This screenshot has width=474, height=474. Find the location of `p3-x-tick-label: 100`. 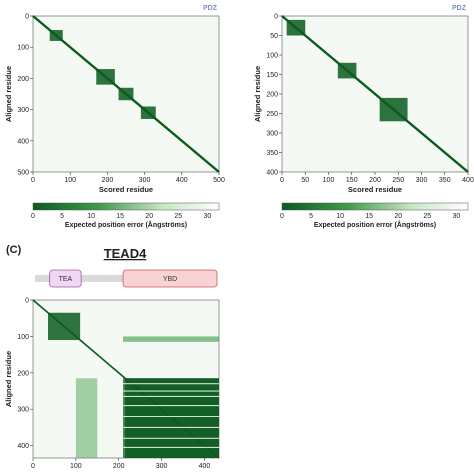

p3-x-tick-label: 100 is located at coordinates (76, 466).